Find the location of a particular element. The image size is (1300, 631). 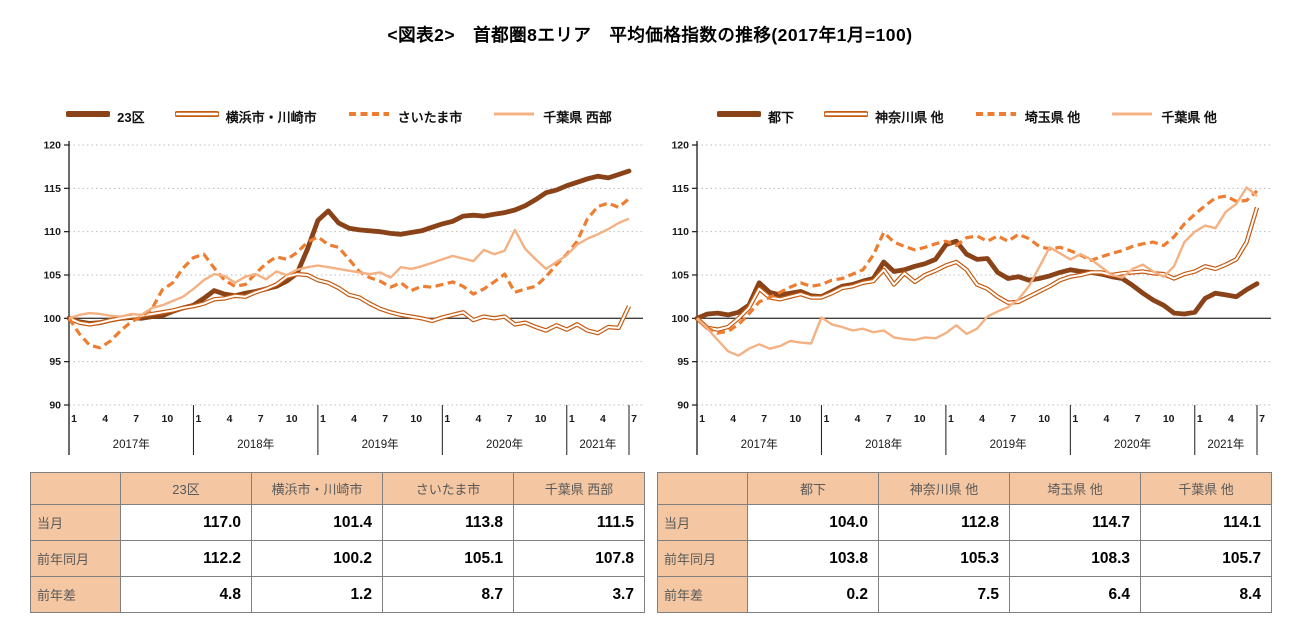

legend-item: 都下 is located at coordinates (755, 116).